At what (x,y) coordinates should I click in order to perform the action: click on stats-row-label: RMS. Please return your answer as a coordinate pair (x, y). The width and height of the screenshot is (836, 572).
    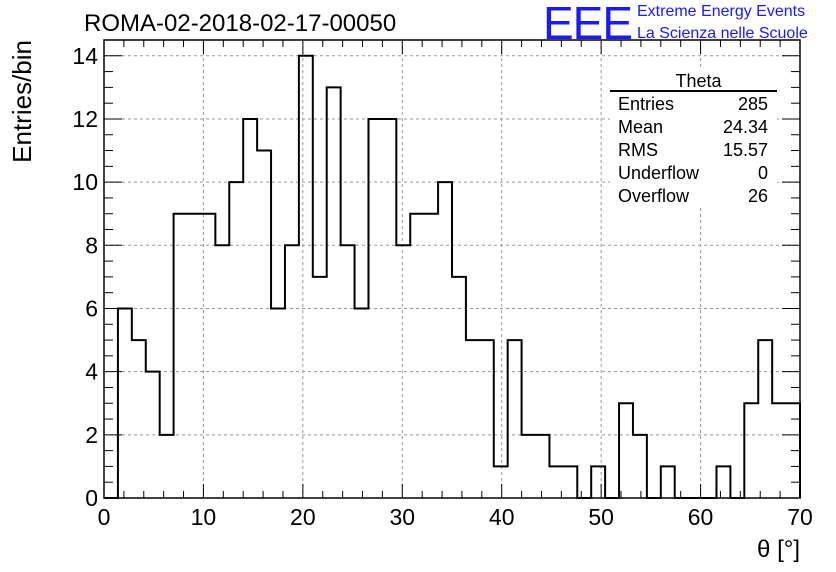
    Looking at the image, I should click on (638, 150).